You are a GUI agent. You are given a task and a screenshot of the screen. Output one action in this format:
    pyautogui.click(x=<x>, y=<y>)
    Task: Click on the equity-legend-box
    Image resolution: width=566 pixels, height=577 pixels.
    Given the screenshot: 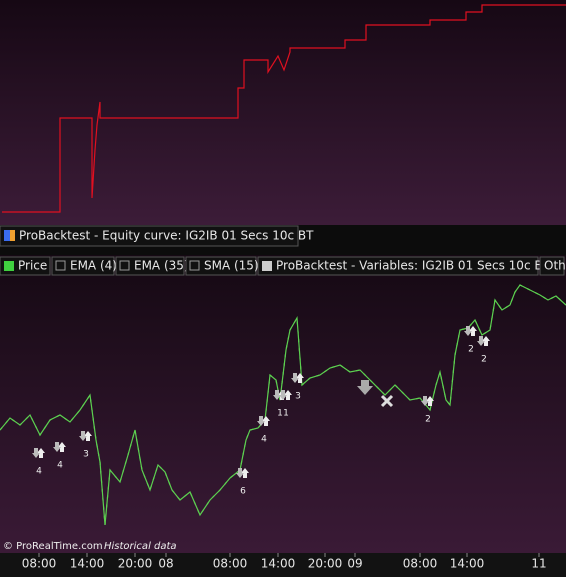 What is the action you would take?
    pyautogui.click(x=149, y=236)
    